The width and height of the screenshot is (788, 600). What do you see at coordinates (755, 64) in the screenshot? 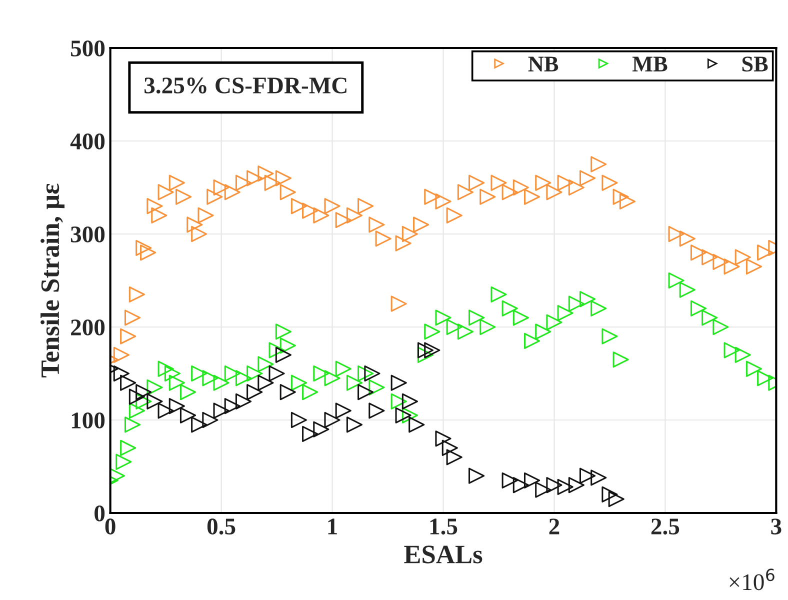
I see `legend-label: SB` at bounding box center [755, 64].